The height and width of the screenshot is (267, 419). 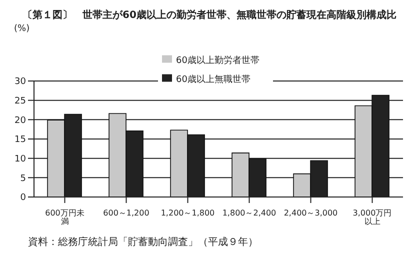 What do you see at coordinates (218, 61) in the screenshot?
I see `legend-label: 60歳以上勤労者世帯` at bounding box center [218, 61].